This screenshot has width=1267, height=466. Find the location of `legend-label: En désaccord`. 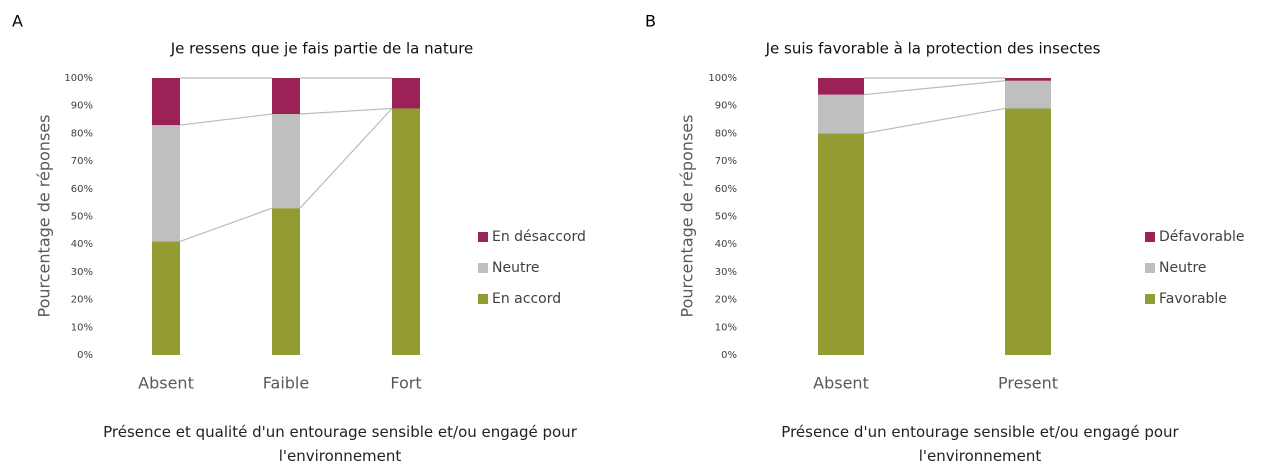

legend-label: En désaccord is located at coordinates (539, 237).